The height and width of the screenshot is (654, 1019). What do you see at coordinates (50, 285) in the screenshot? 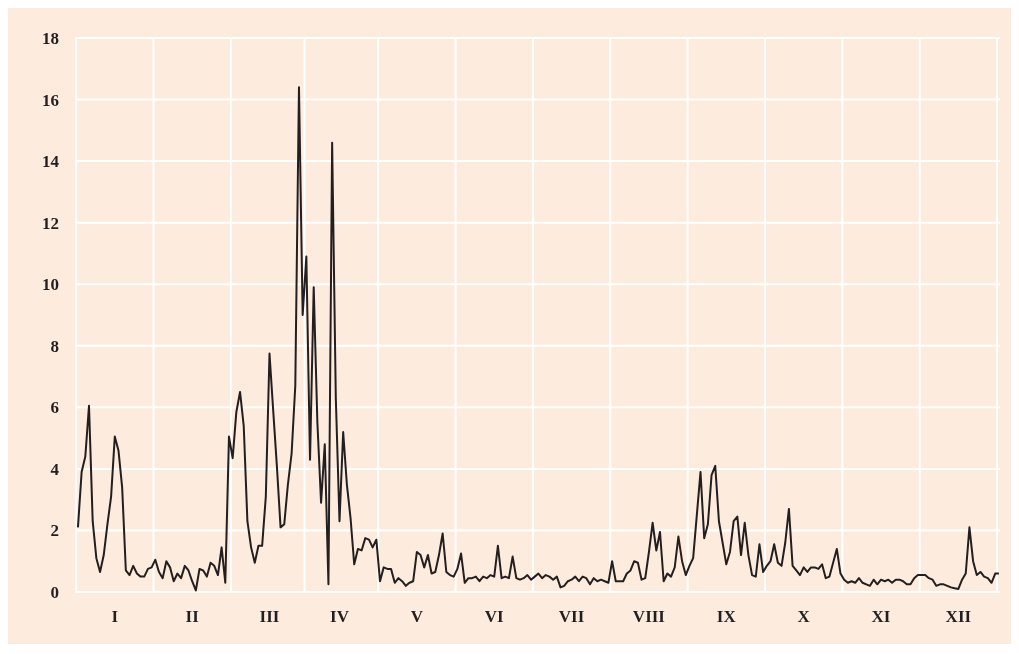
I see `y-tick-label: 10` at bounding box center [50, 285].